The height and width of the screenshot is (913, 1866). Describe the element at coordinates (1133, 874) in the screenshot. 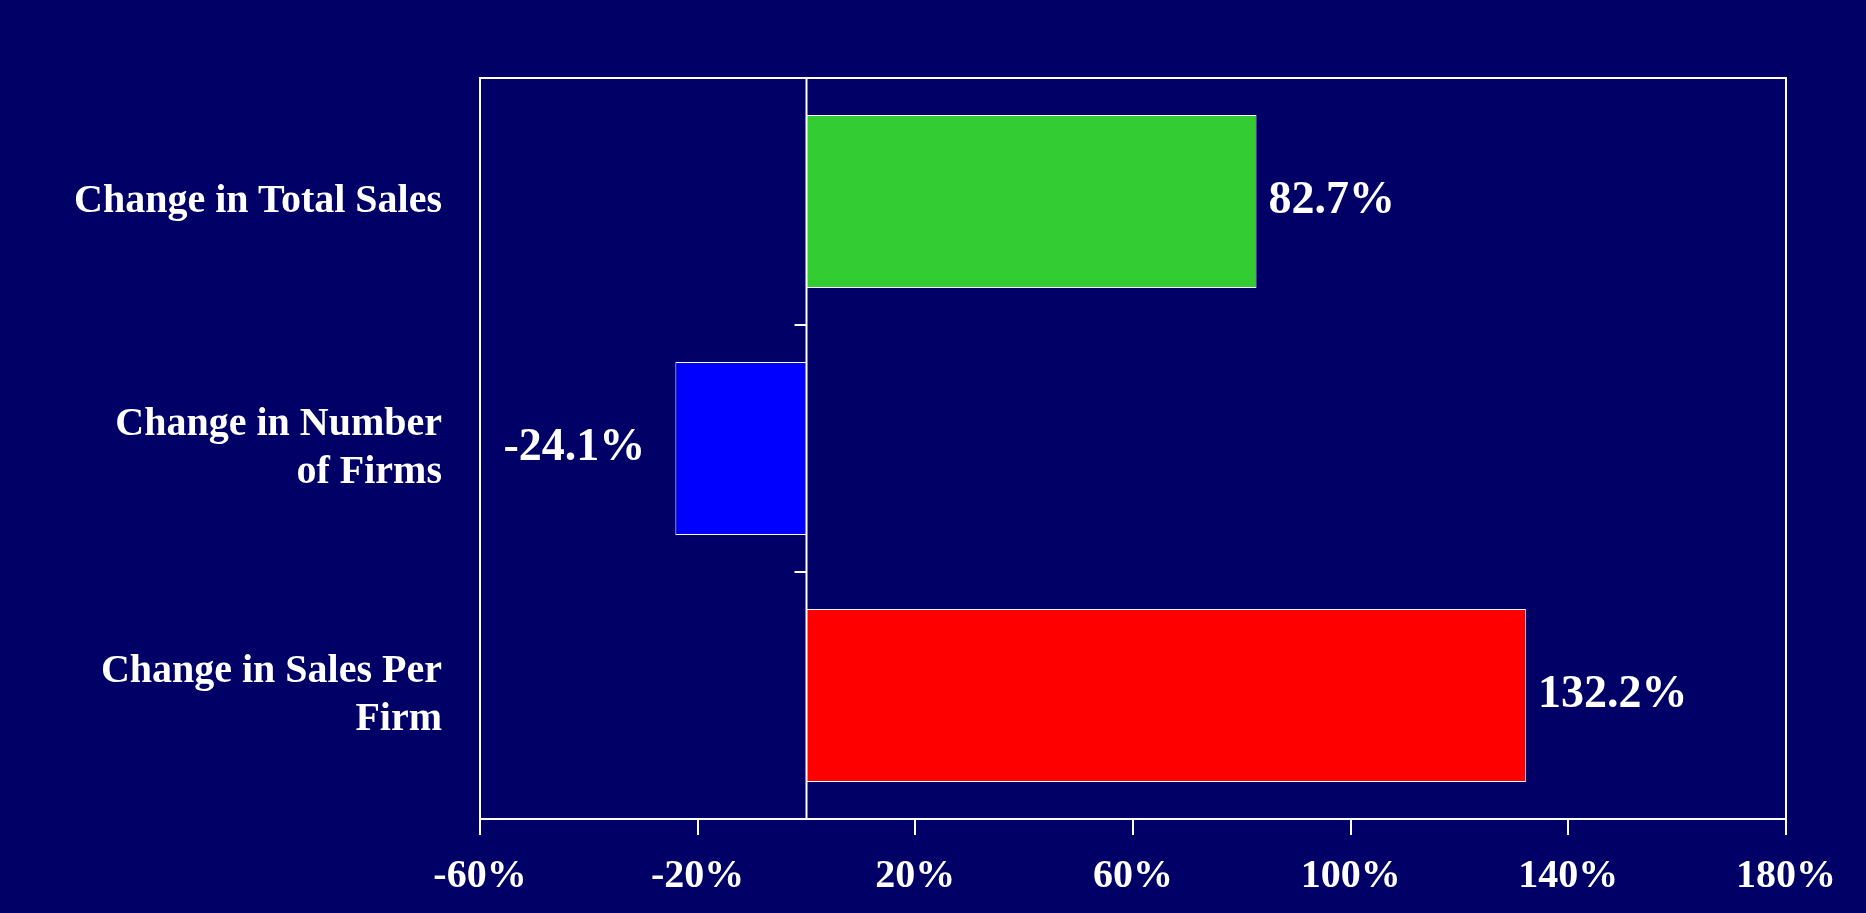

I see `x-tick-label: 60%` at that location.